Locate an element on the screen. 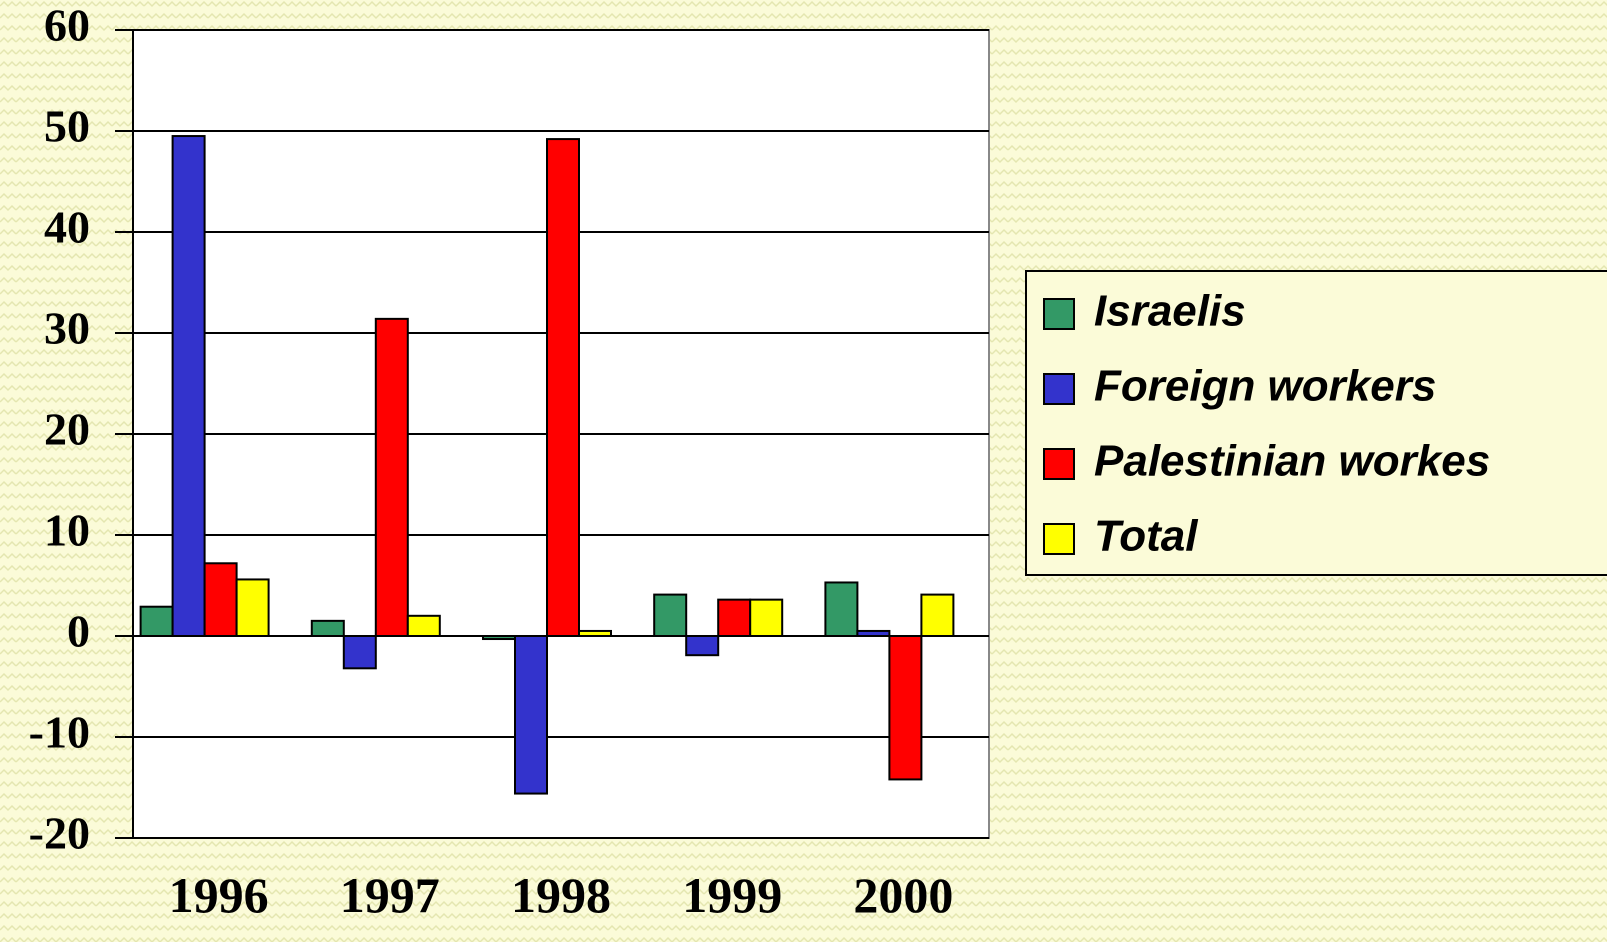 The image size is (1607, 942). legend-label: Palestinian workes is located at coordinates (1292, 461).